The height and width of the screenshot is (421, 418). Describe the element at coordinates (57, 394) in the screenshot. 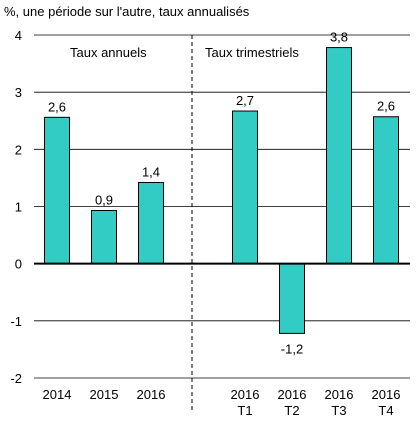

I see `category-label: 2014` at that location.